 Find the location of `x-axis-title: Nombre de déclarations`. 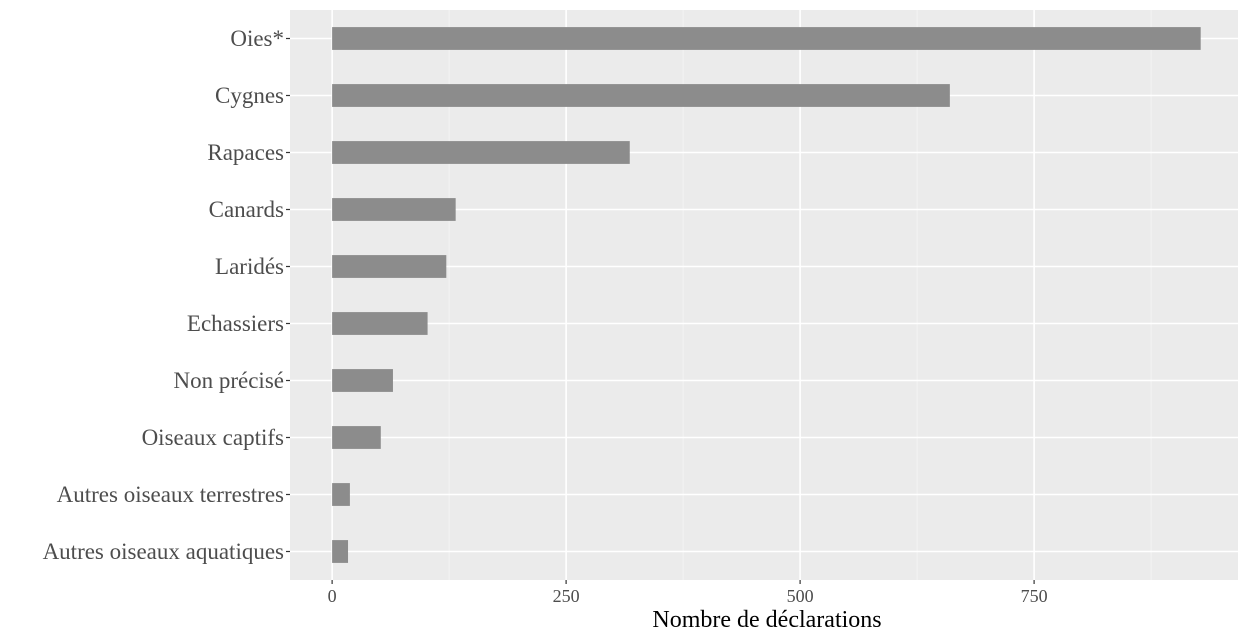

x-axis-title: Nombre de déclarations is located at coordinates (766, 620).